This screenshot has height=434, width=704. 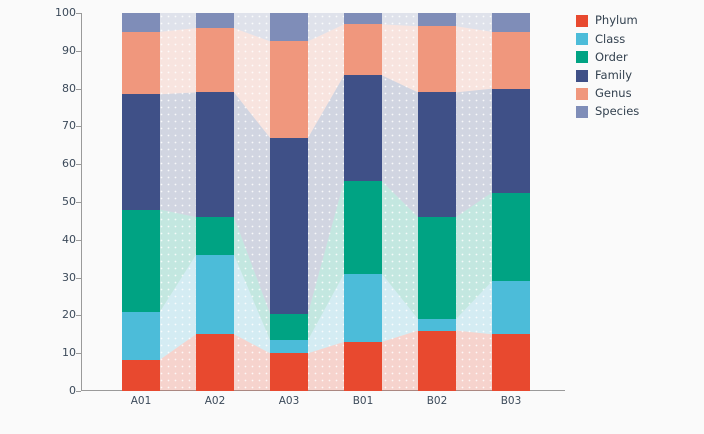 I want to click on bar-column-a01, so click(x=141, y=202).